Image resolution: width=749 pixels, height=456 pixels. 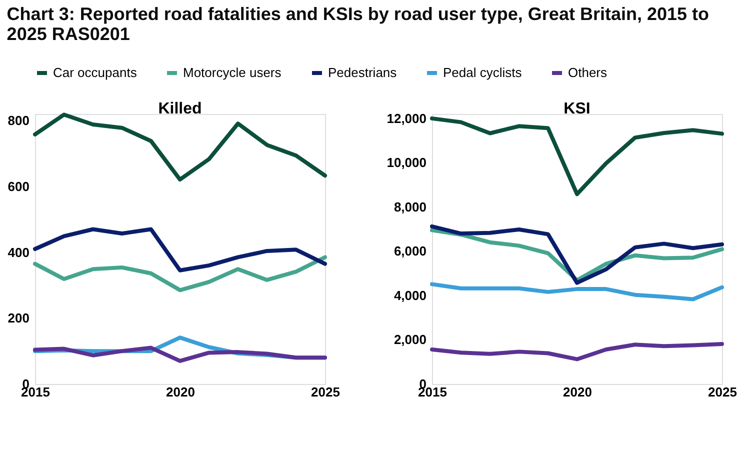 What do you see at coordinates (406, 118) in the screenshot?
I see `y-tick-label: 12,000` at bounding box center [406, 118].